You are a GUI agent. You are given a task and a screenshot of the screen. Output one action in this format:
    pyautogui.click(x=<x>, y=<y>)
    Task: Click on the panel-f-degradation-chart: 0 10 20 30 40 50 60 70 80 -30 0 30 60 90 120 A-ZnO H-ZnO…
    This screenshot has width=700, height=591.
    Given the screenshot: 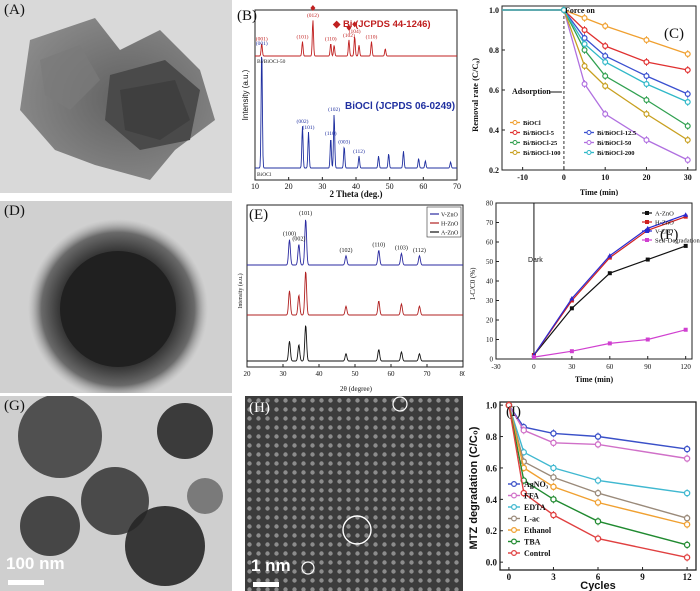 What is the action you would take?
    pyautogui.click(x=583, y=297)
    